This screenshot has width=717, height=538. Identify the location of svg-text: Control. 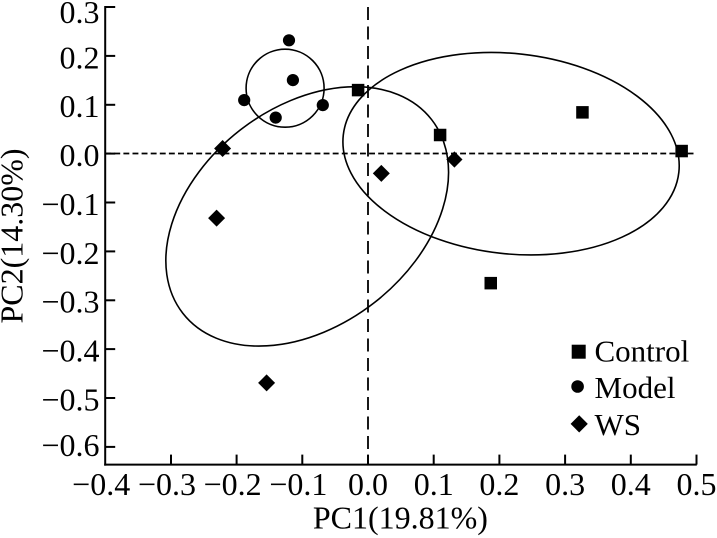
(642, 351).